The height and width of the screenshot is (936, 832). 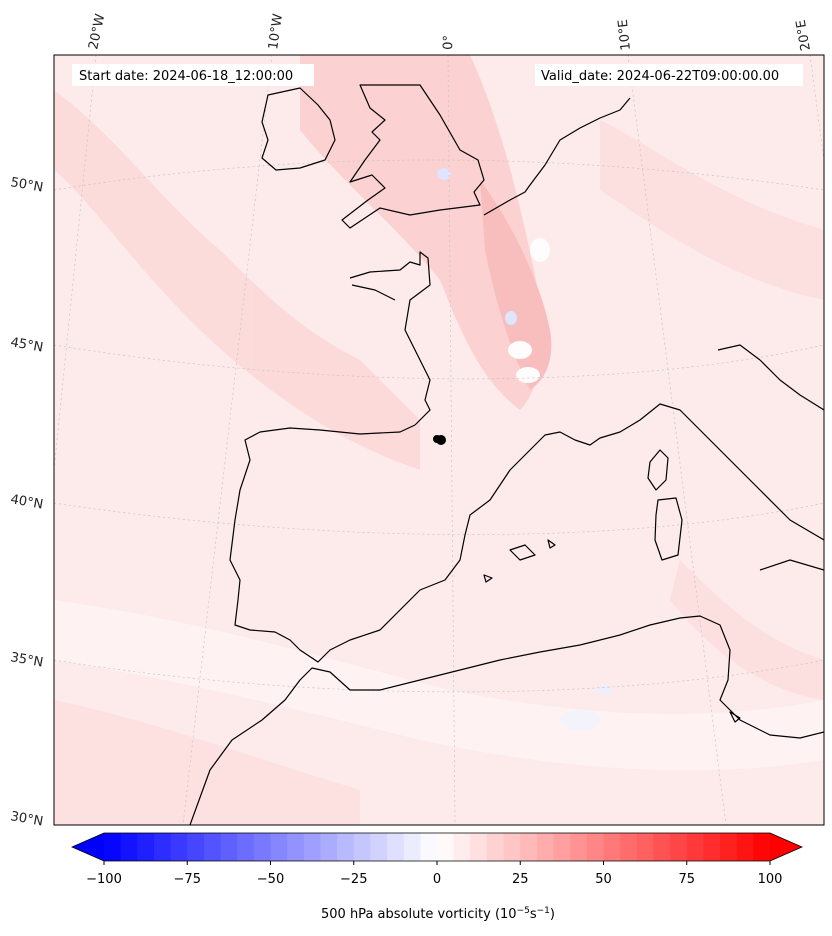 What do you see at coordinates (26, 185) in the screenshot?
I see `lat-label-50n: 50°N` at bounding box center [26, 185].